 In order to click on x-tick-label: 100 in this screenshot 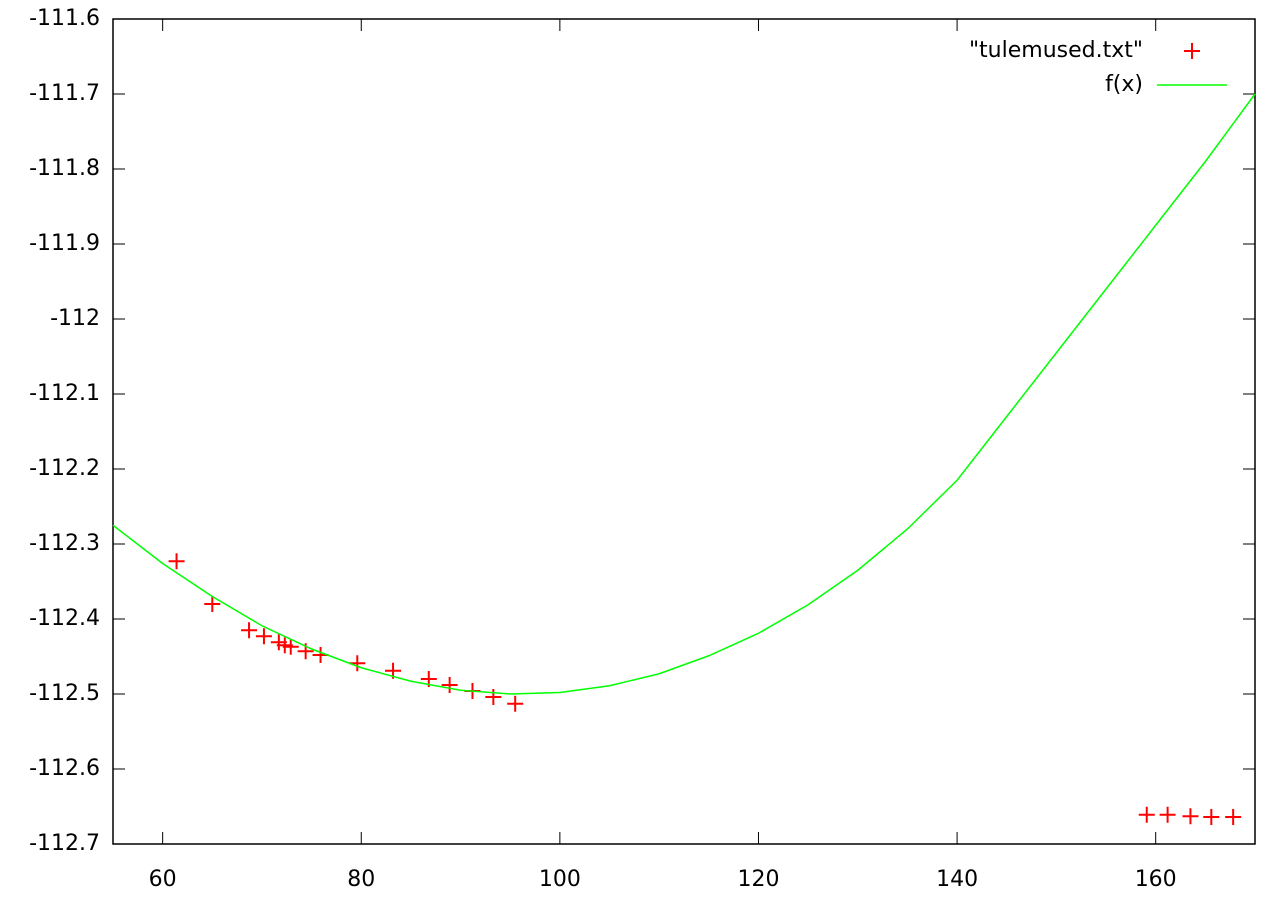, I will do `click(560, 879)`.